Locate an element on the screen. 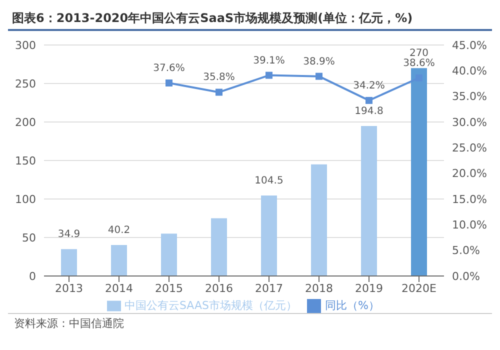 The height and width of the screenshot is (350, 500). y2-tick-label: 35.0% is located at coordinates (469, 97).